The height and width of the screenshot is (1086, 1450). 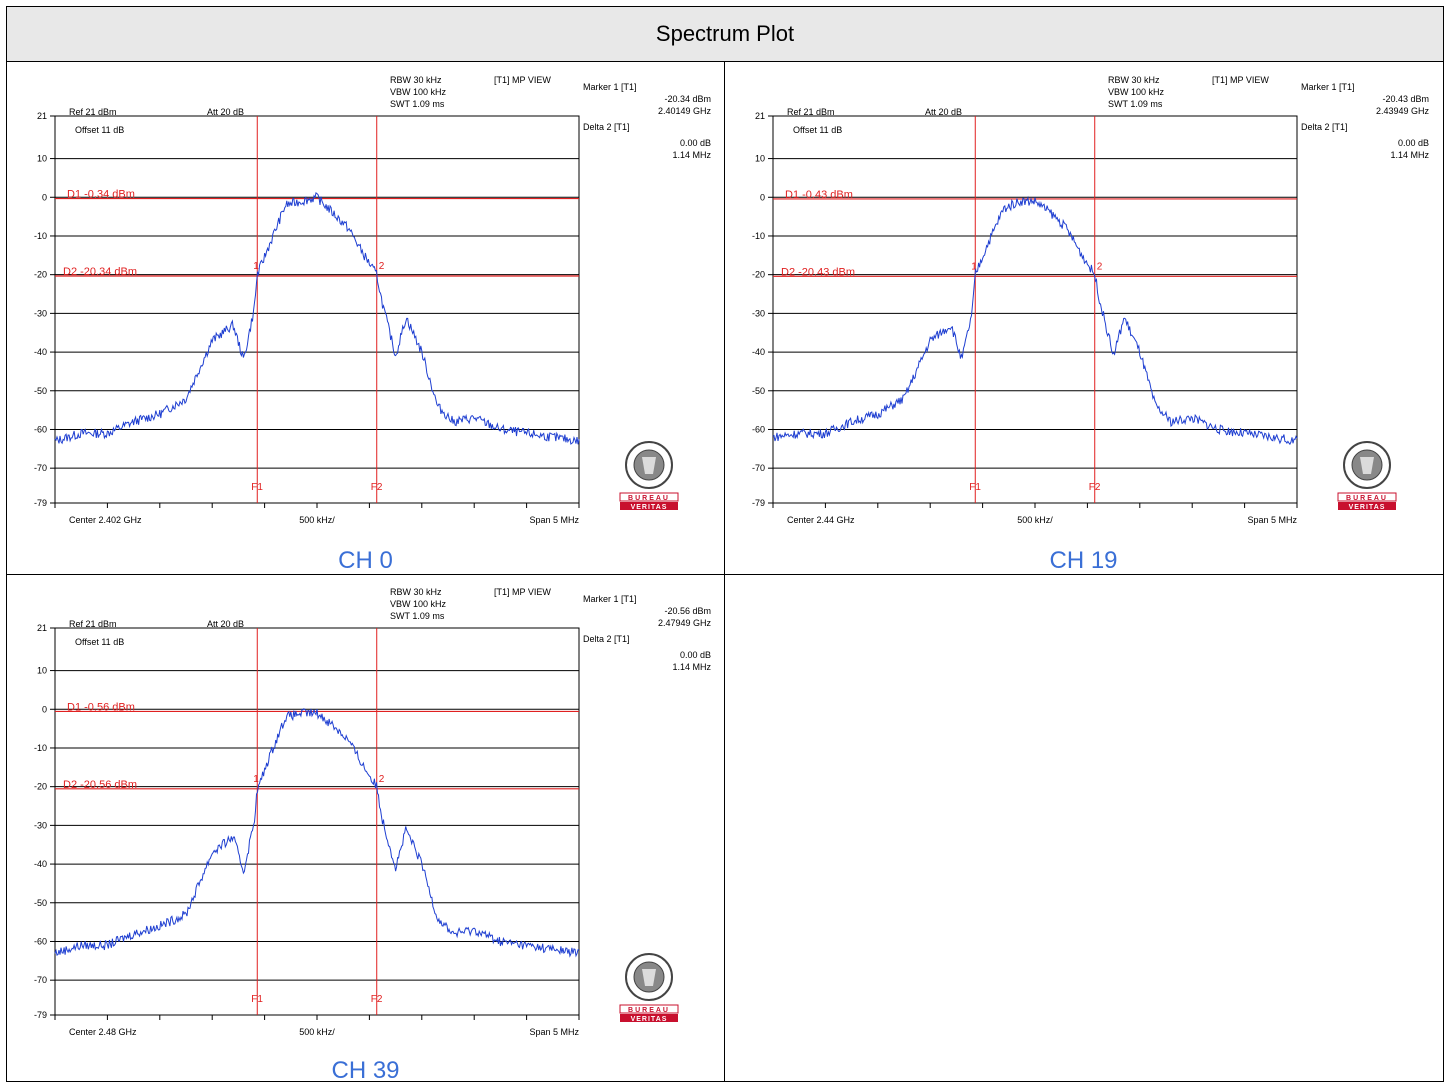 I want to click on marker1-frequency: 2.40149 GHz, so click(x=685, y=111).